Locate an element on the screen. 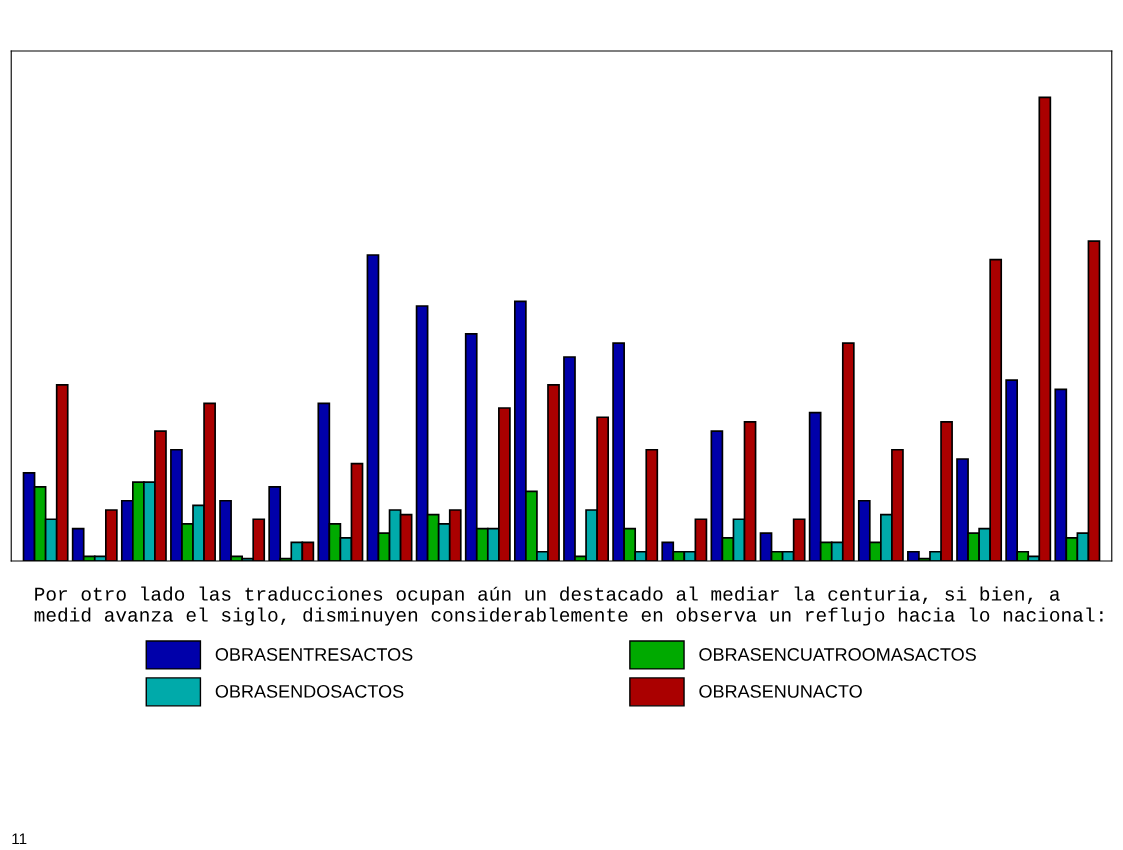 The height and width of the screenshot is (850, 1123). legend-label: OBRASENCUATROOMASACTOS is located at coordinates (837, 654).